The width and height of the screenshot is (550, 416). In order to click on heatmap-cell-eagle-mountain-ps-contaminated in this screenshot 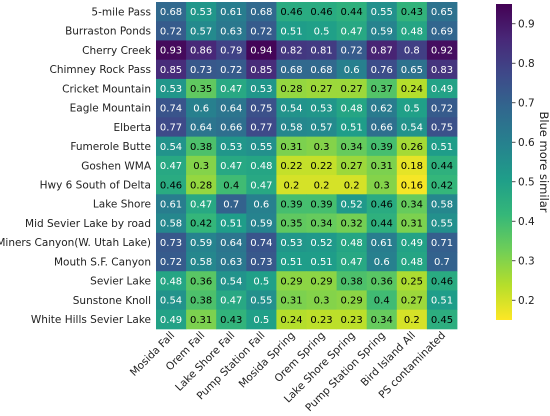, I will do `click(442, 108)`.